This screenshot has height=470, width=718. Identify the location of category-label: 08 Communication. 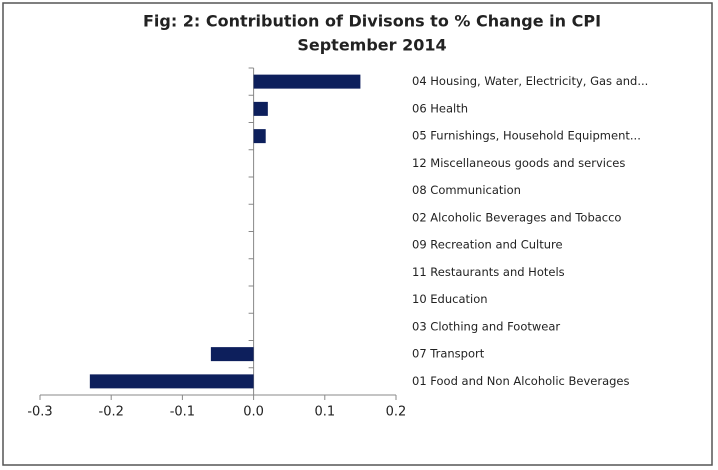
(466, 190).